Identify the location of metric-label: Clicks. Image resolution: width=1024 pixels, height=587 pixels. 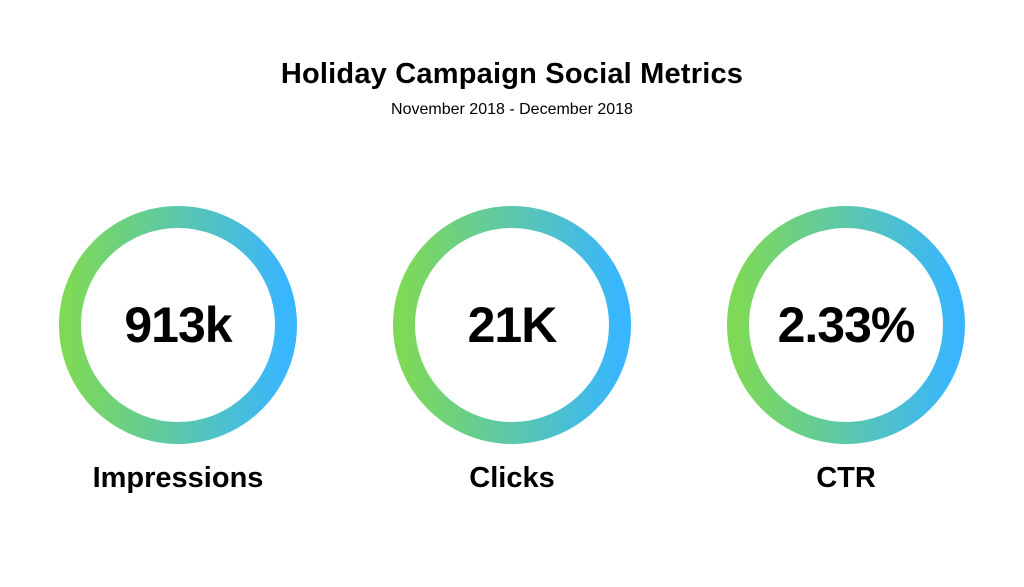
(512, 478).